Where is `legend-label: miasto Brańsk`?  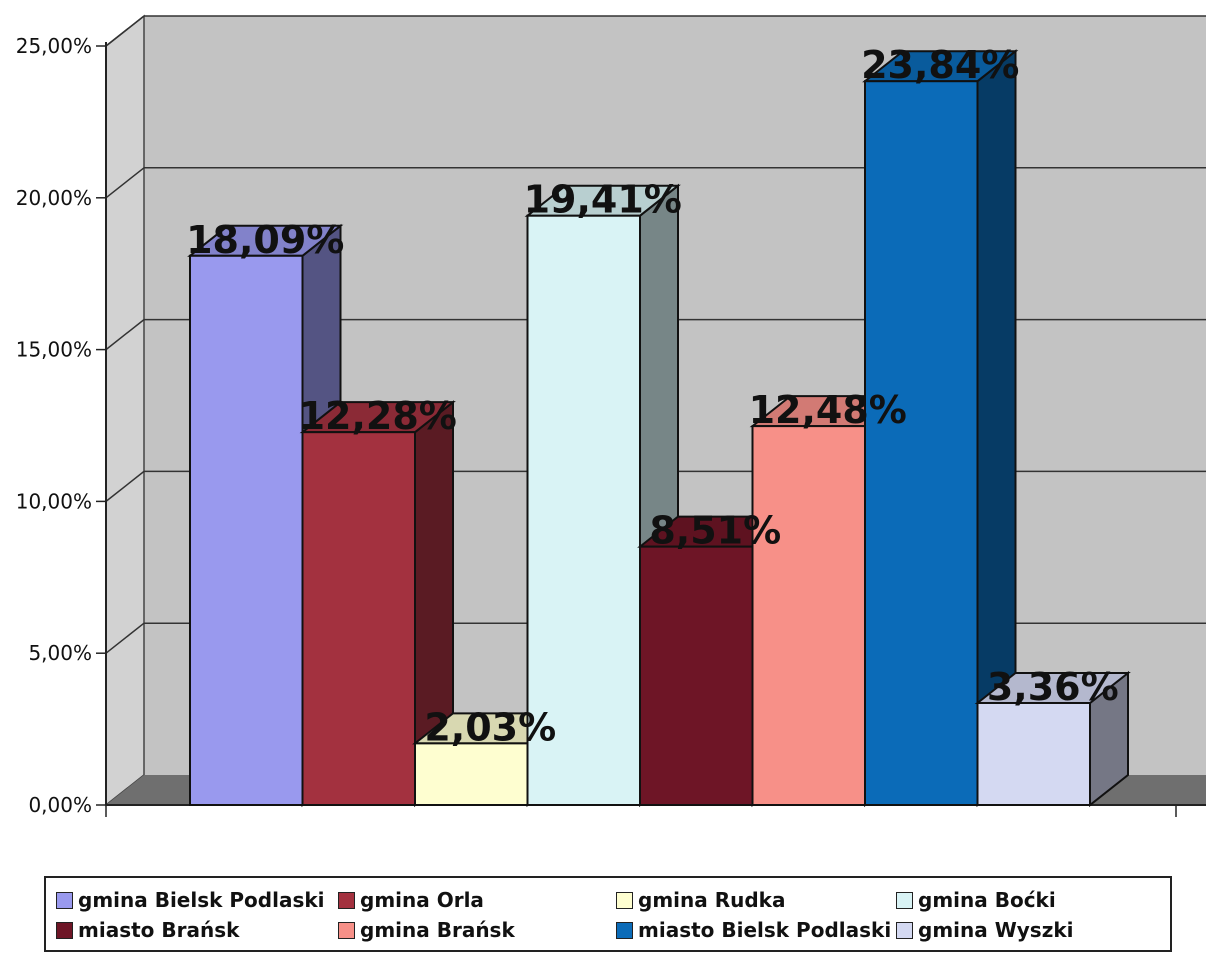 legend-label: miasto Brańsk is located at coordinates (159, 930).